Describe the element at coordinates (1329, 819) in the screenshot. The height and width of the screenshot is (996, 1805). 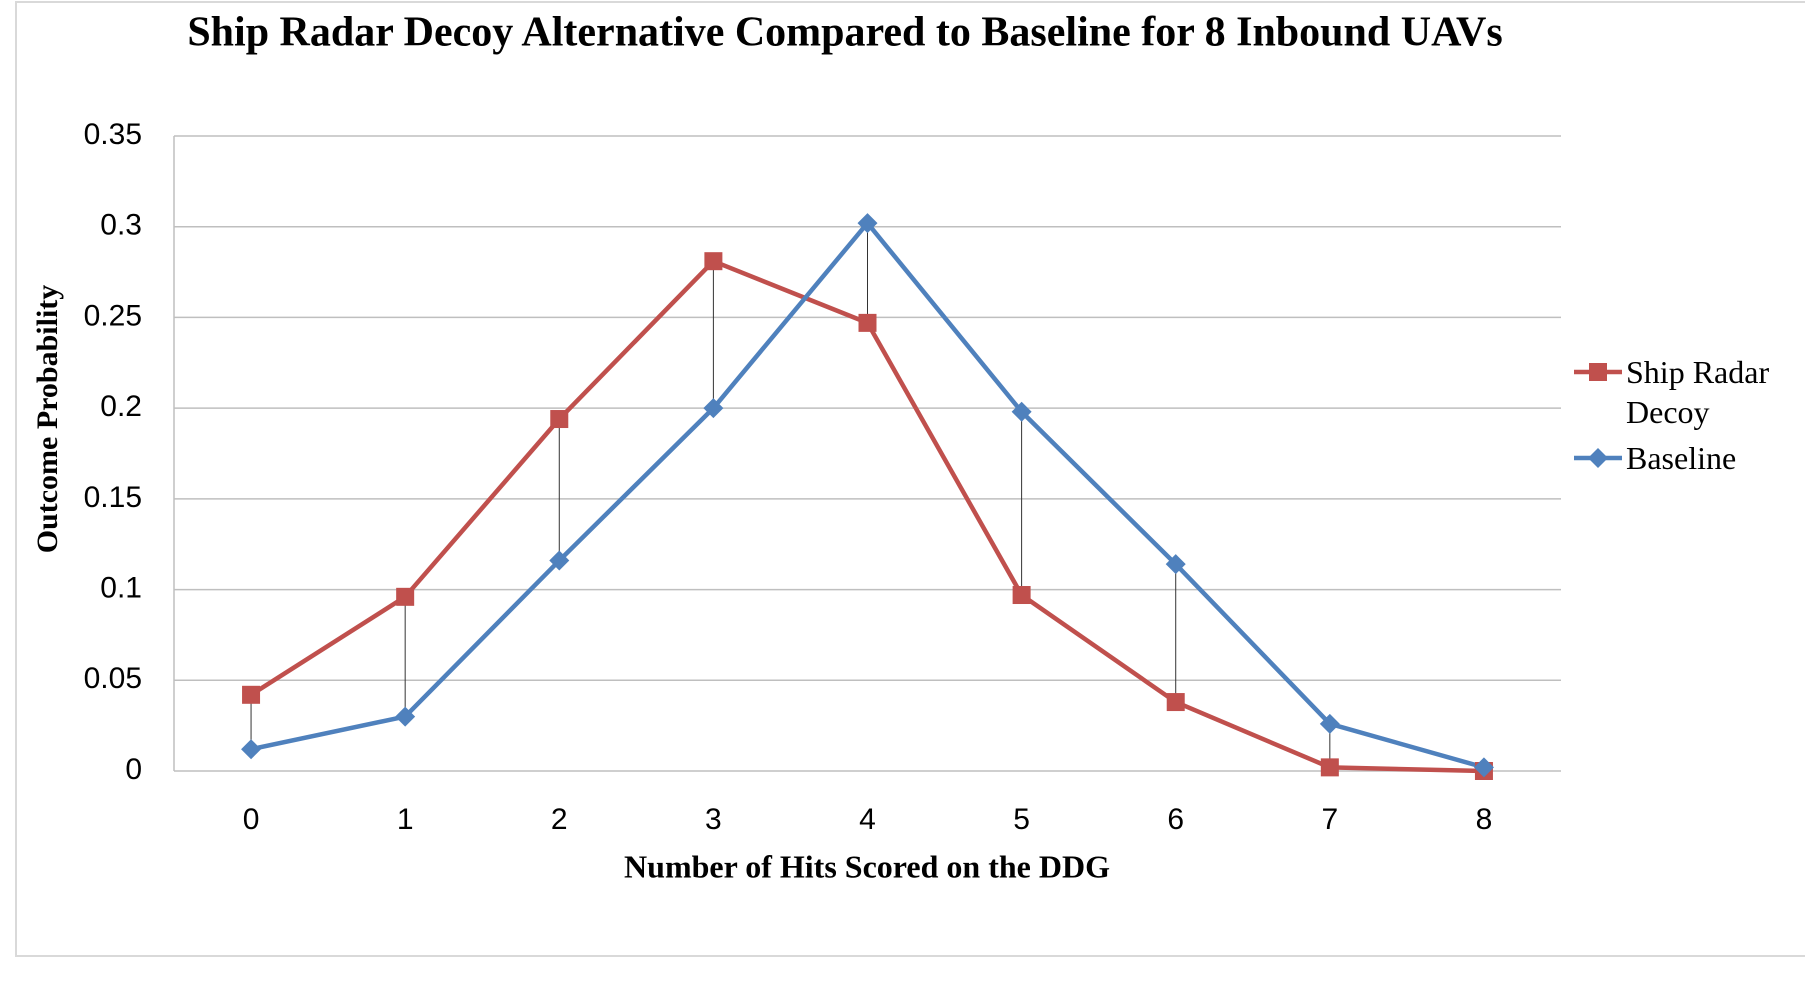
I see `x-tick-label: 7` at that location.